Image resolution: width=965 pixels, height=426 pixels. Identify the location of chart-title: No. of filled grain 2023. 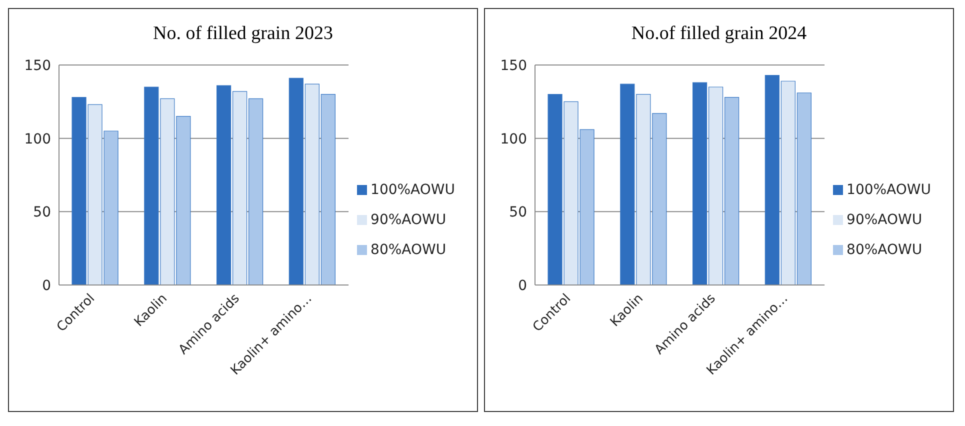
(243, 34).